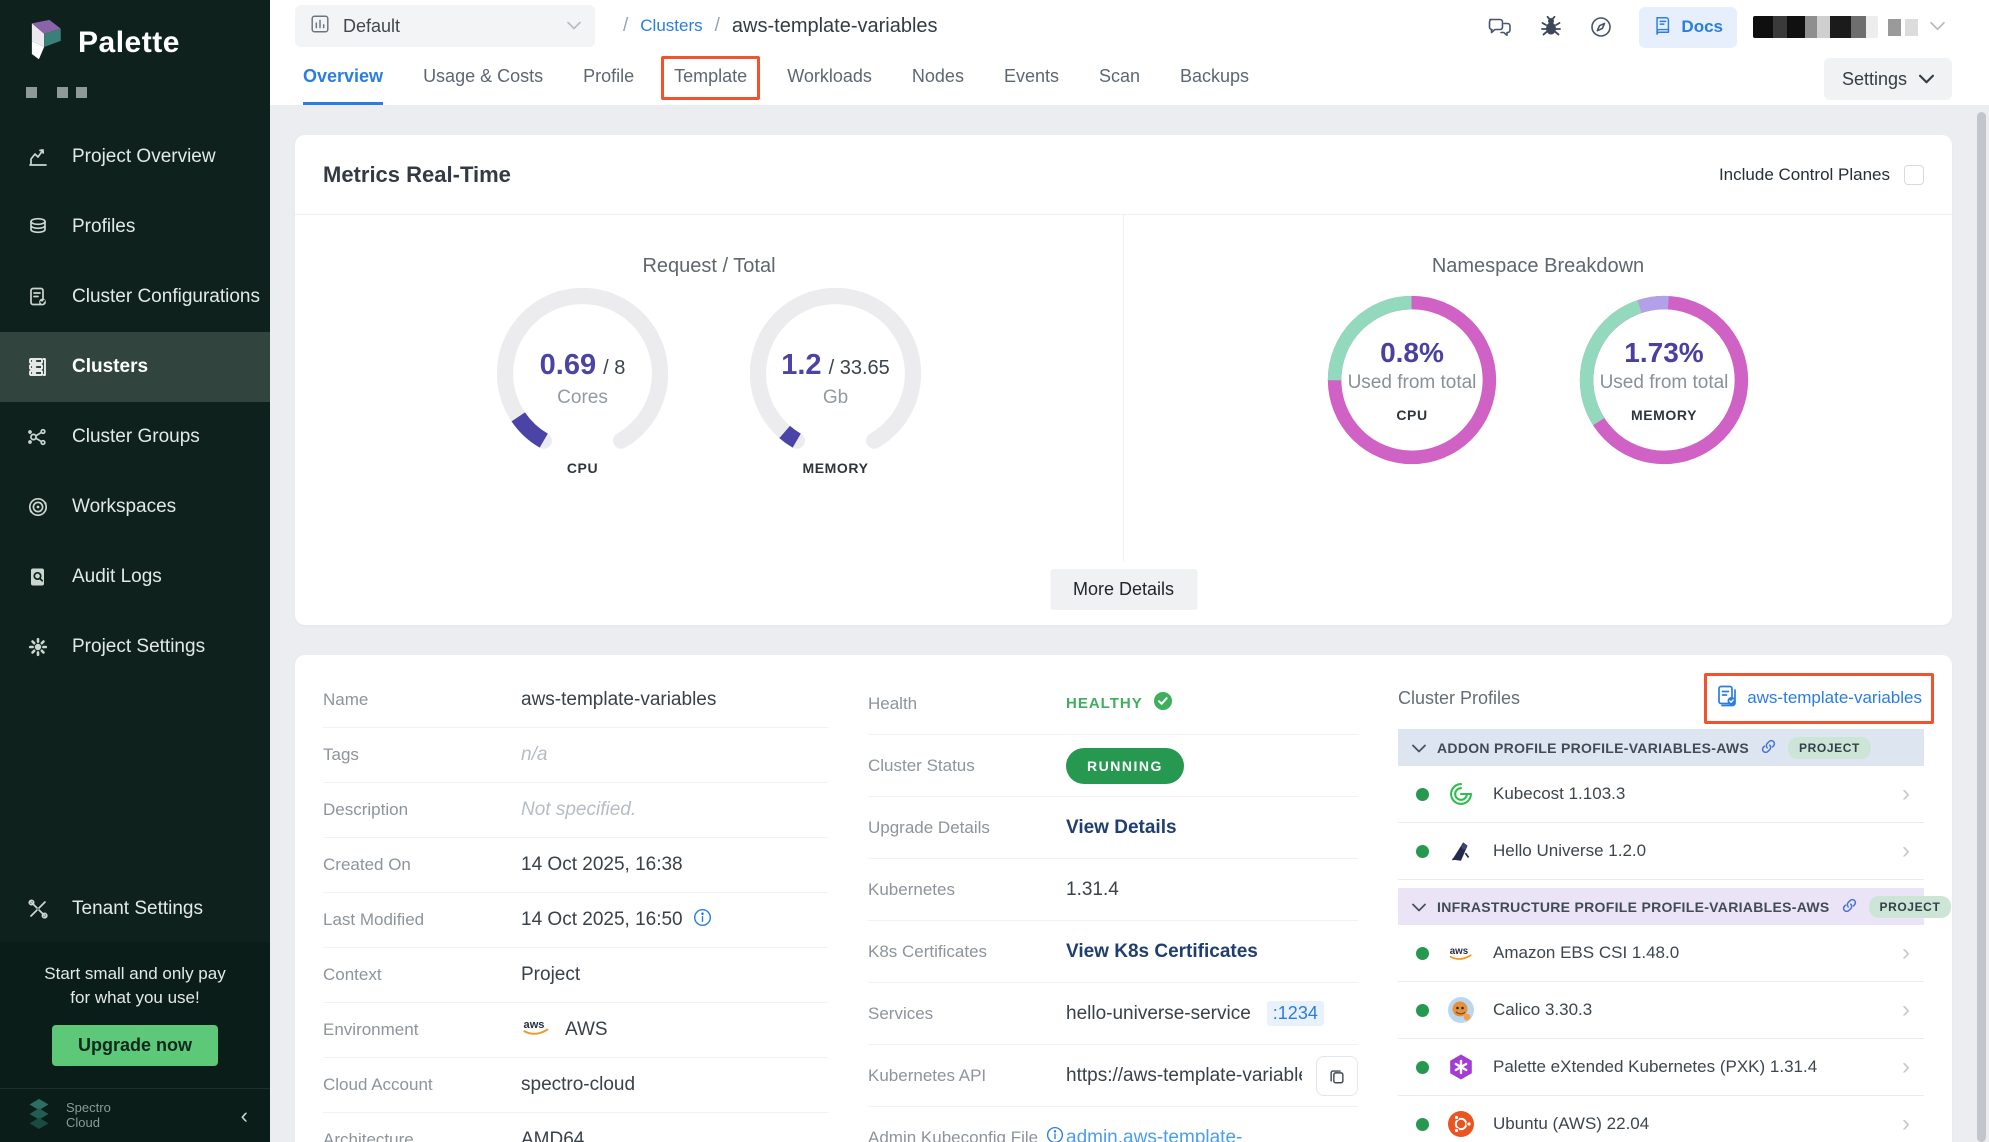 The width and height of the screenshot is (1989, 1142). Describe the element at coordinates (1688, 27) in the screenshot. I see `docs-button: Docs` at that location.